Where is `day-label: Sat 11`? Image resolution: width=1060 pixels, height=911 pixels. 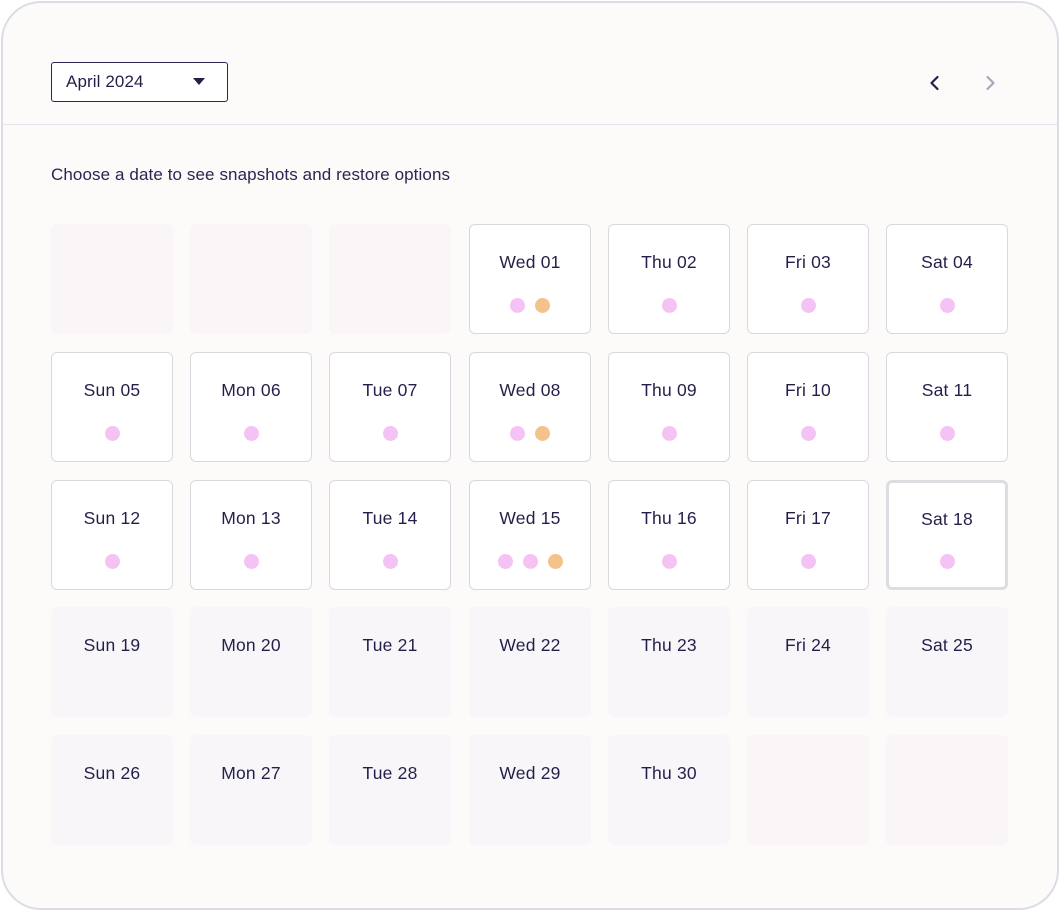 day-label: Sat 11 is located at coordinates (947, 390).